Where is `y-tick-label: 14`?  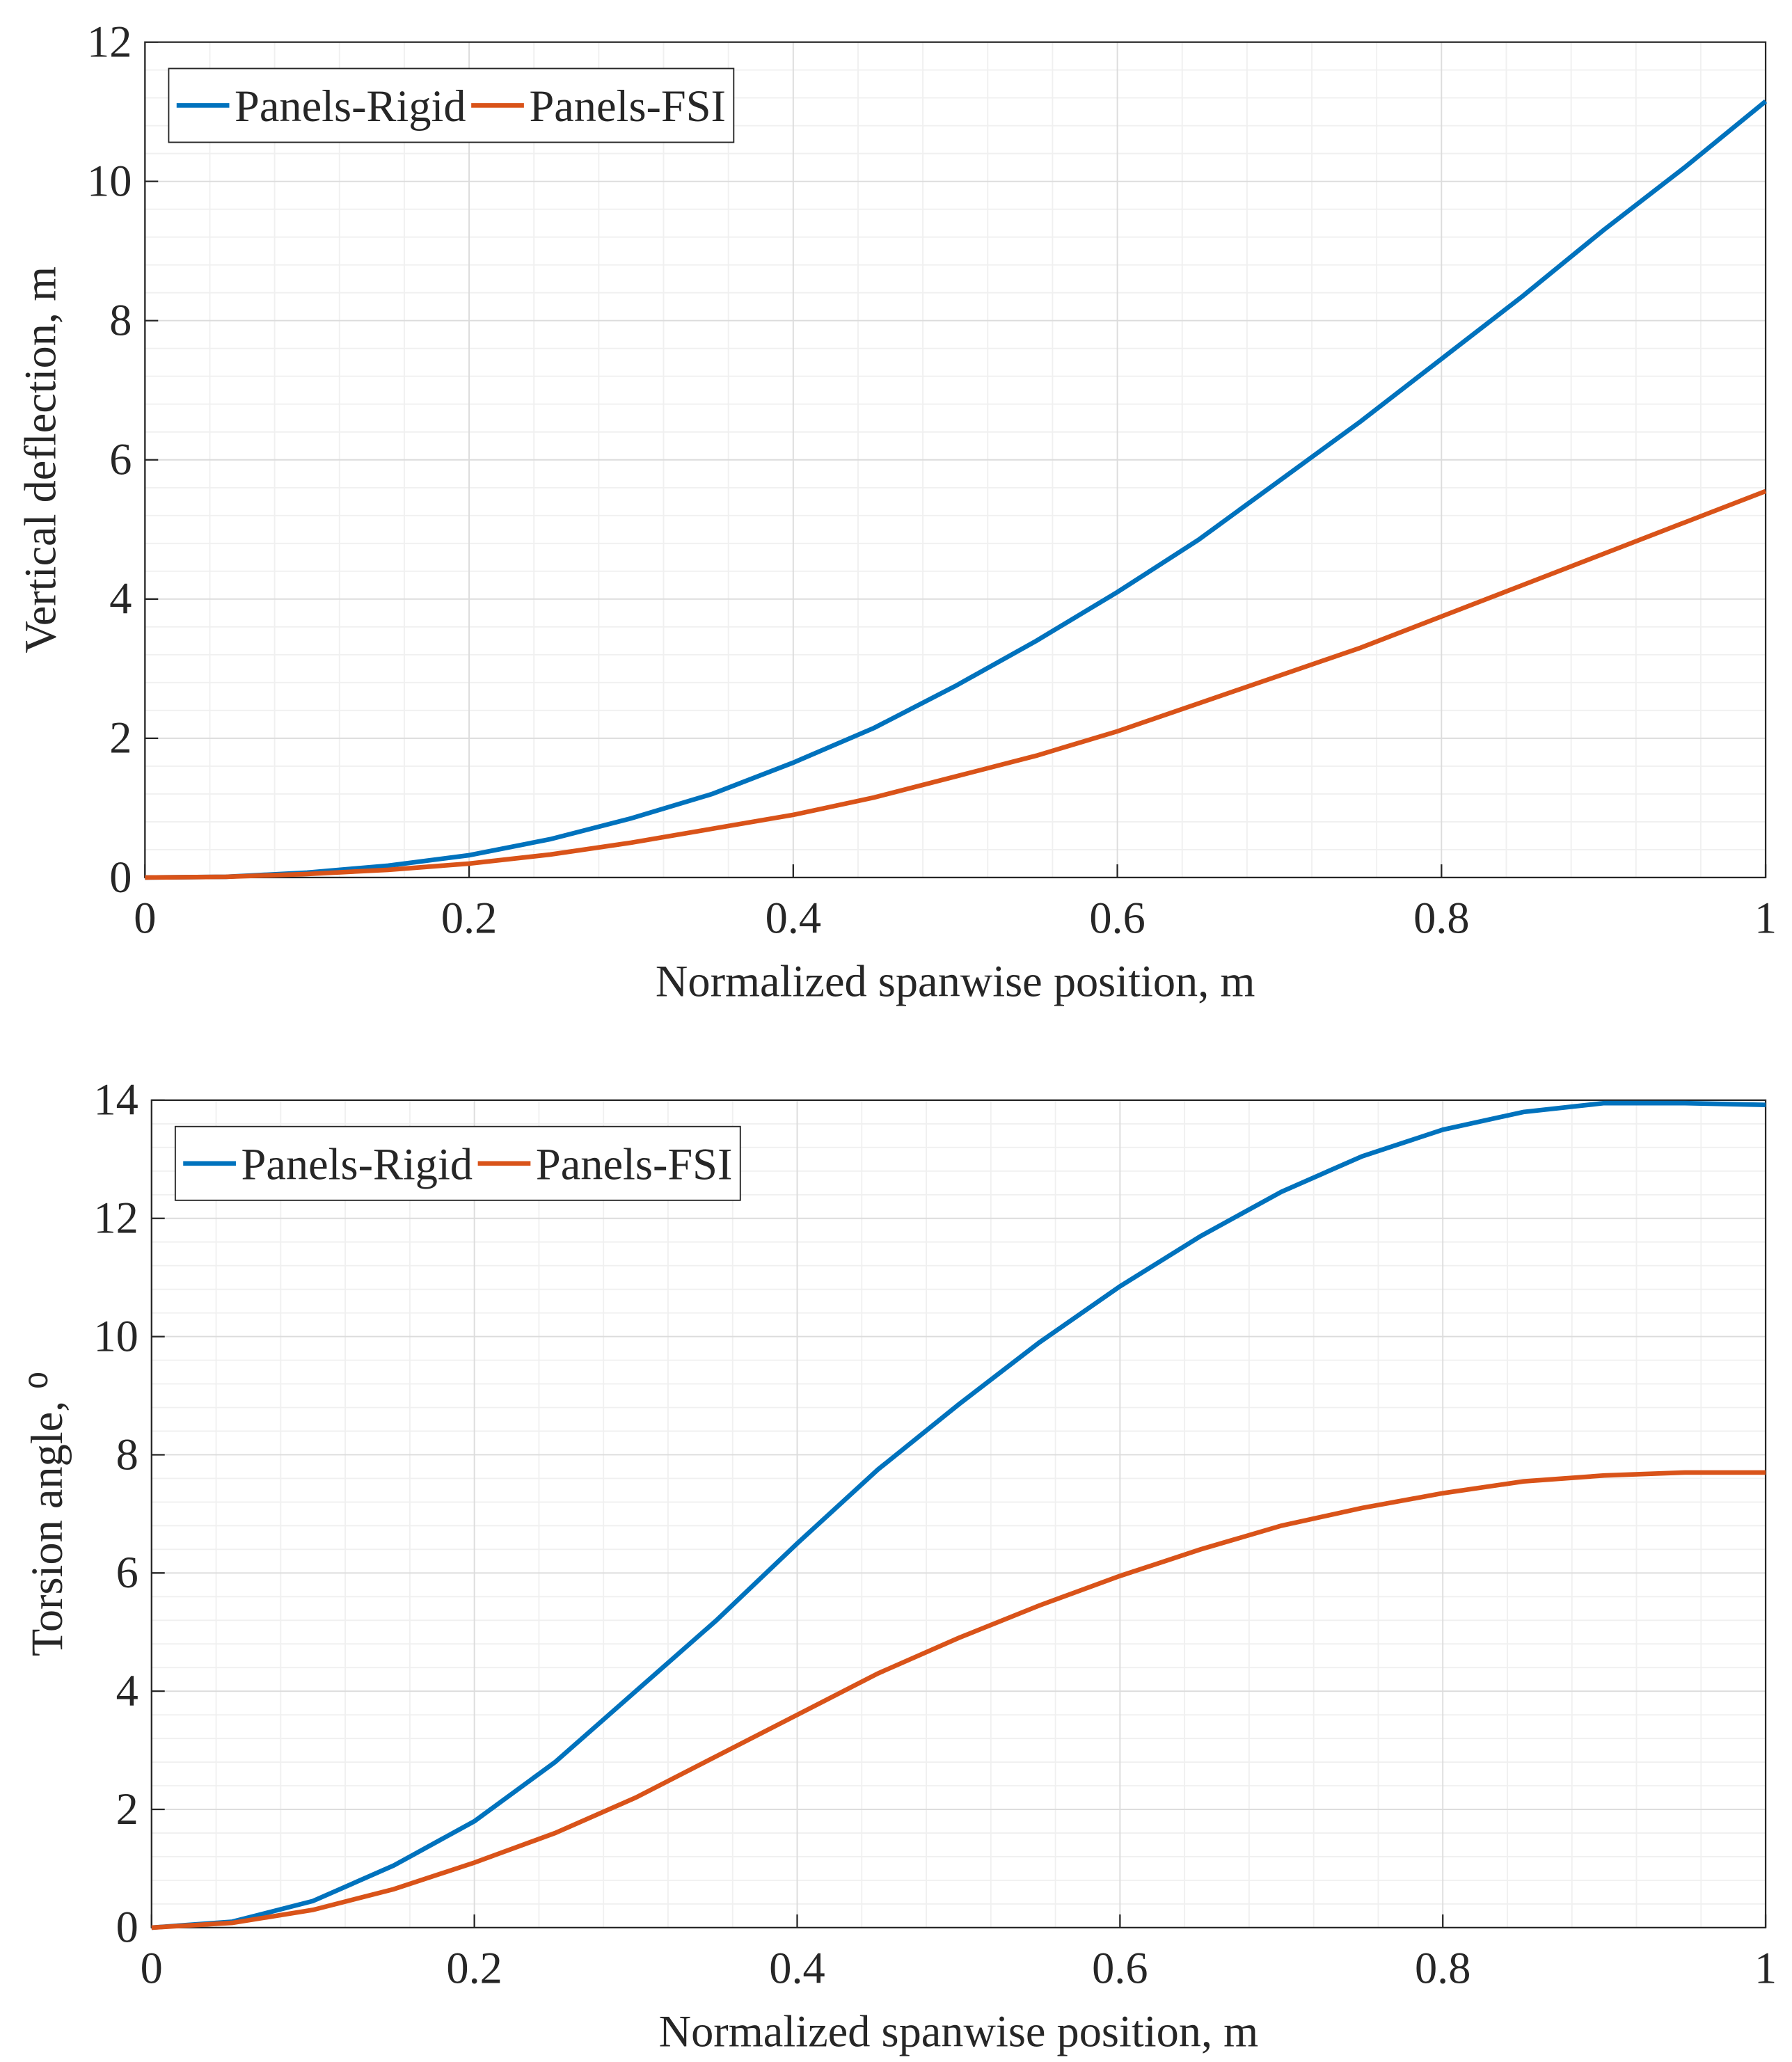 y-tick-label: 14 is located at coordinates (115, 1100).